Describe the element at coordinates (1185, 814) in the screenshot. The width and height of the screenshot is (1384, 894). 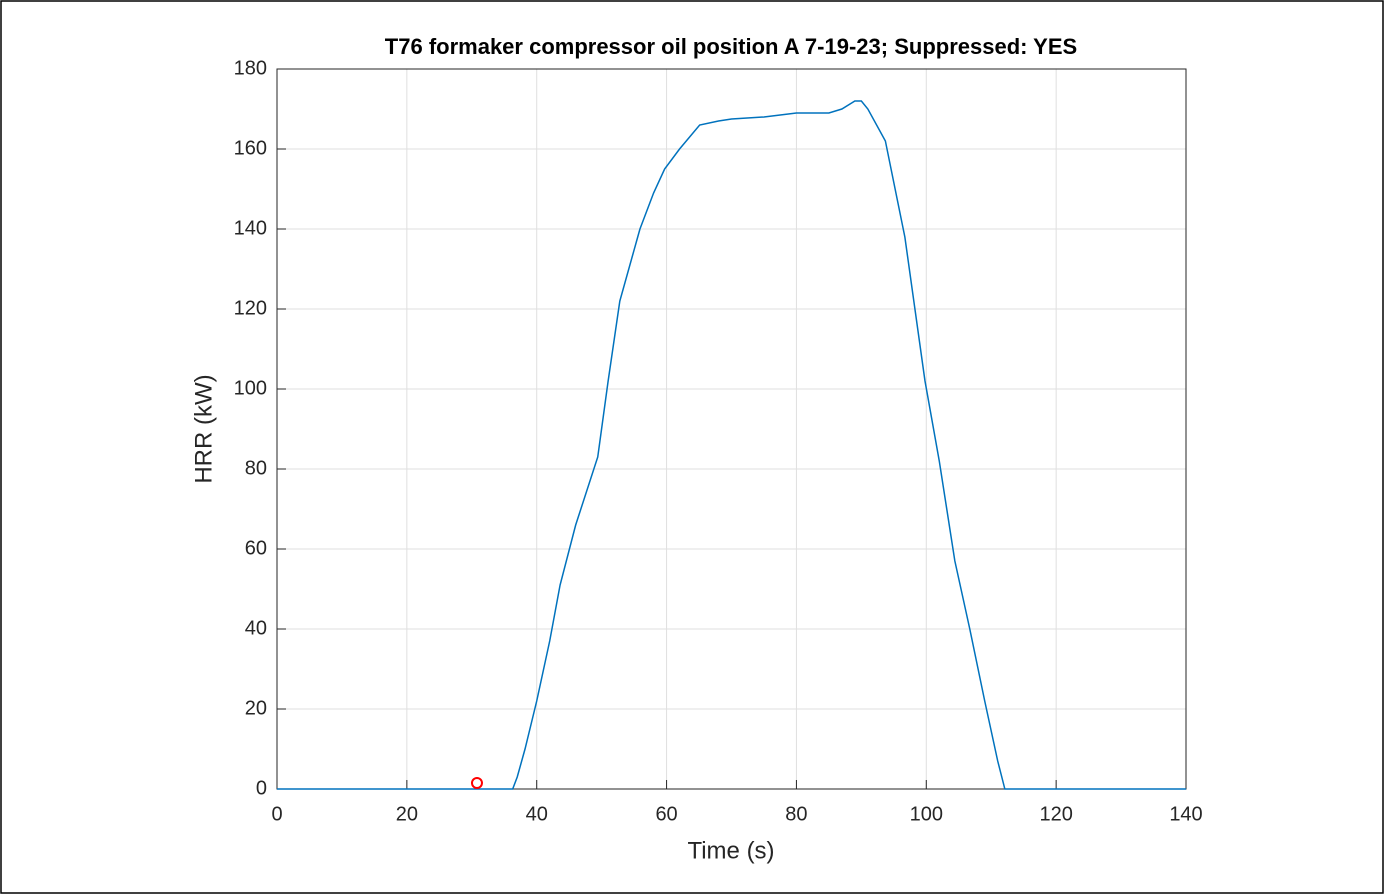
I see `x-tick-label: 140` at that location.